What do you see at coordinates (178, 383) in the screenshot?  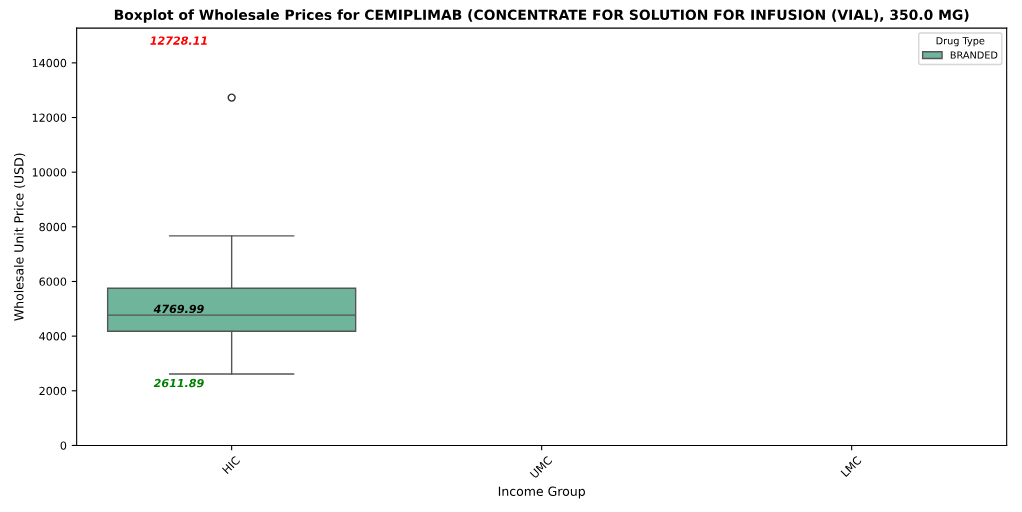 I see `annotation: 2611.89` at bounding box center [178, 383].